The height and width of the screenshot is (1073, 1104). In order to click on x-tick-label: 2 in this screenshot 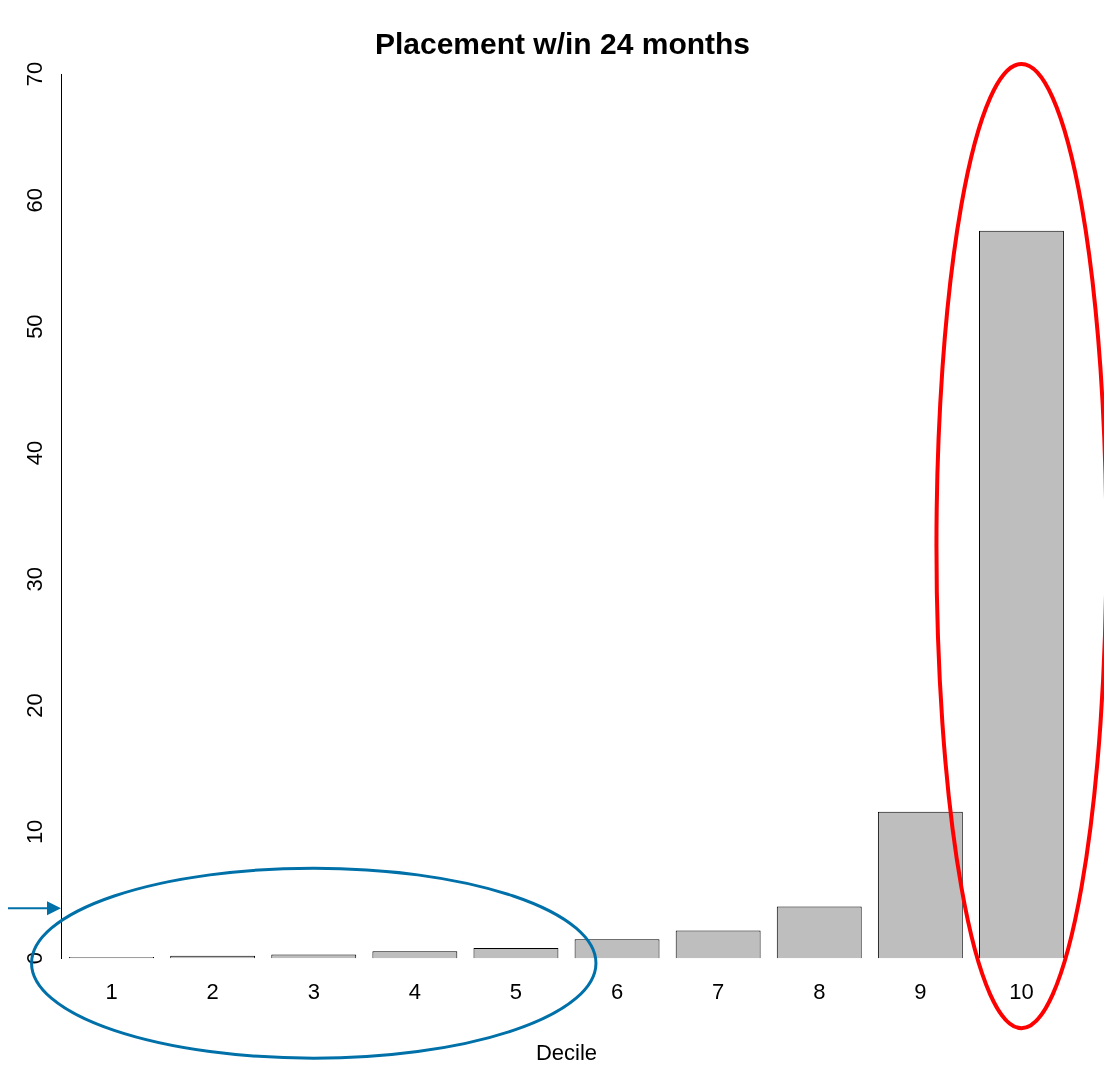, I will do `click(212, 992)`.